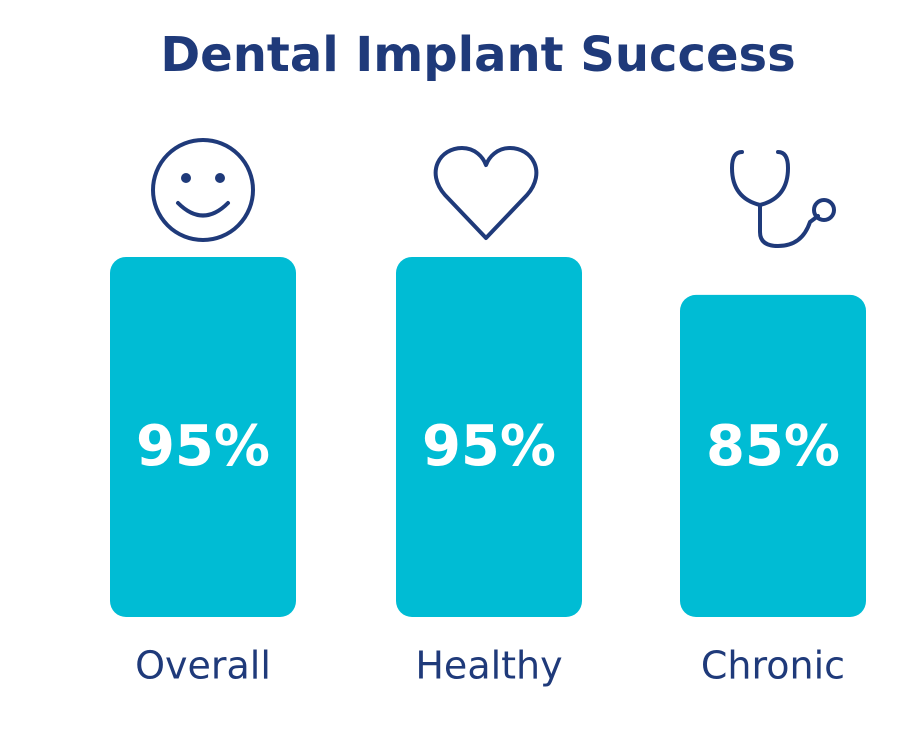 This screenshot has height=748, width=923. Describe the element at coordinates (477, 55) in the screenshot. I see `chart-title: Dental Implant Success` at that location.